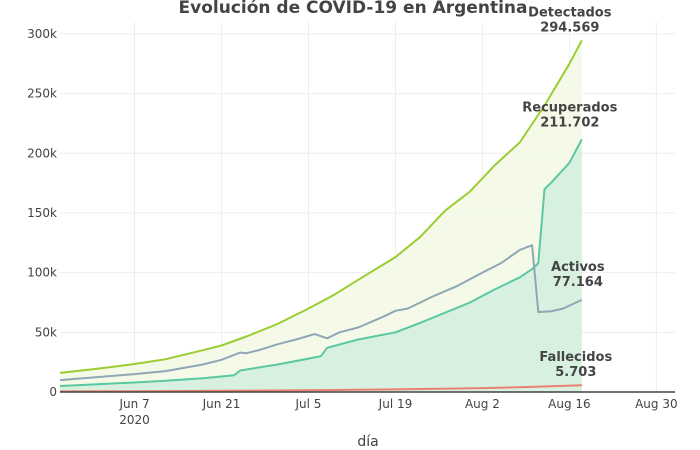 The image size is (700, 450). What do you see at coordinates (367, 442) in the screenshot?
I see `x-axis-title: día` at bounding box center [367, 442].